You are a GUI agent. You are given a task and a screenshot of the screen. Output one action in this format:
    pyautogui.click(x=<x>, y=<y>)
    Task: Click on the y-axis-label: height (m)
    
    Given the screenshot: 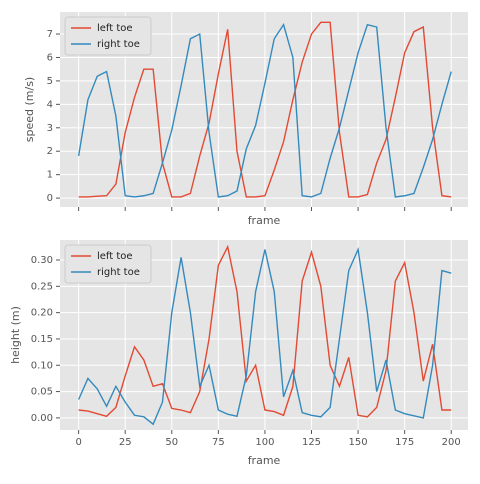 What is the action you would take?
    pyautogui.click(x=15, y=335)
    